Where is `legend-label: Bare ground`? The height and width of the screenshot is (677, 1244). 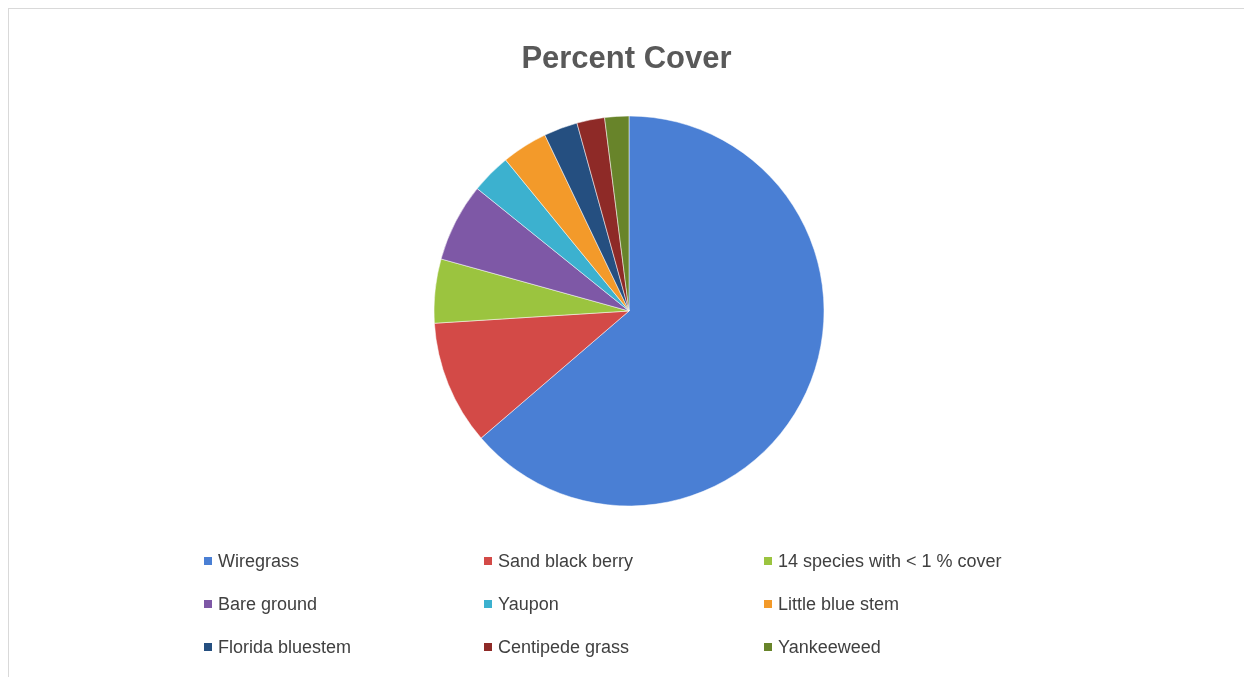 legend-label: Bare ground is located at coordinates (268, 604).